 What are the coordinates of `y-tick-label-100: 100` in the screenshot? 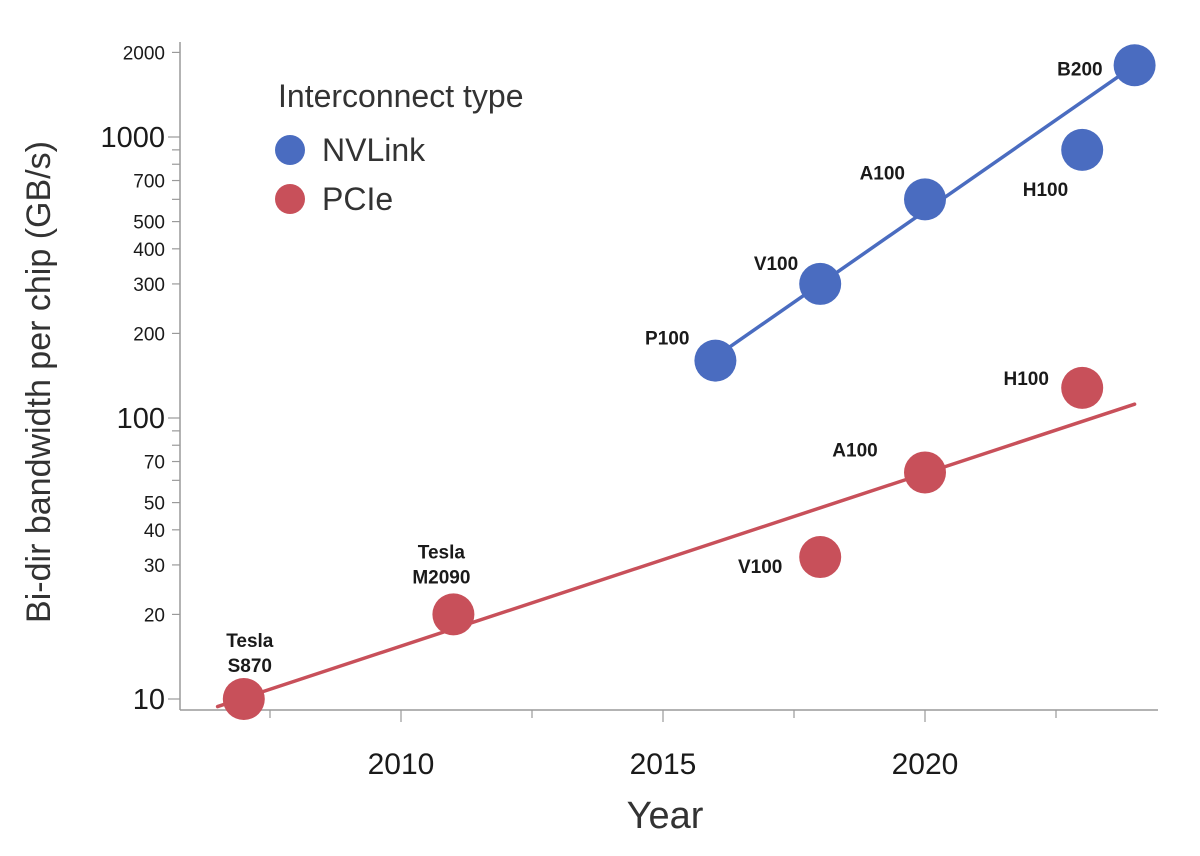 It's located at (141, 419).